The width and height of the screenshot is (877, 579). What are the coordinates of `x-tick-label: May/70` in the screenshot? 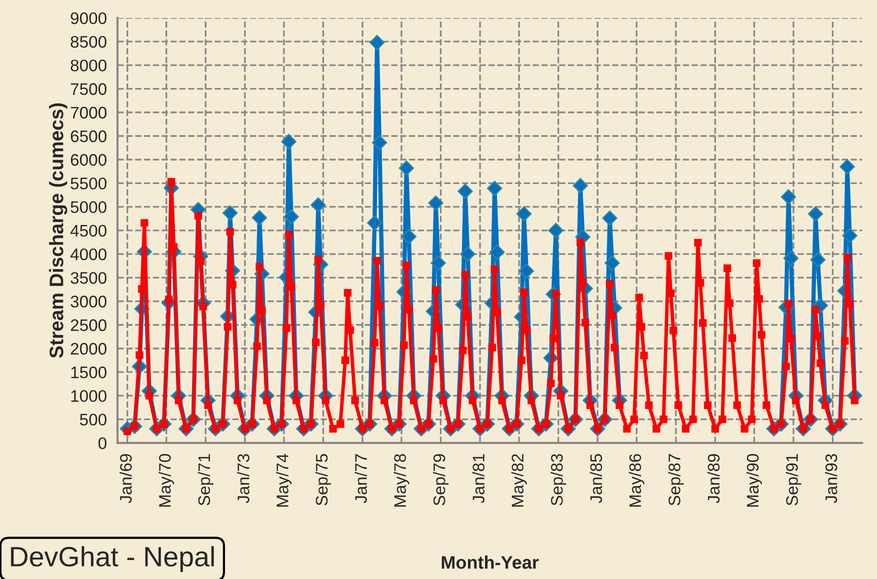 It's located at (166, 480).